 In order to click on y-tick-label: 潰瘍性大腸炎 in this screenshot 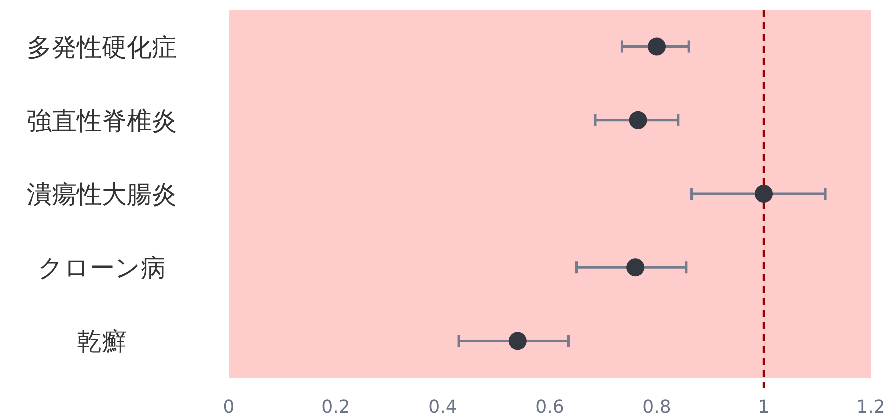, I will do `click(102, 194)`.